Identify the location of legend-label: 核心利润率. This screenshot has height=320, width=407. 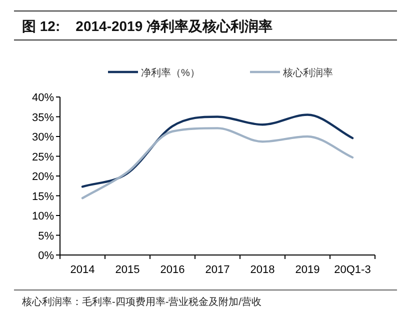
(307, 73).